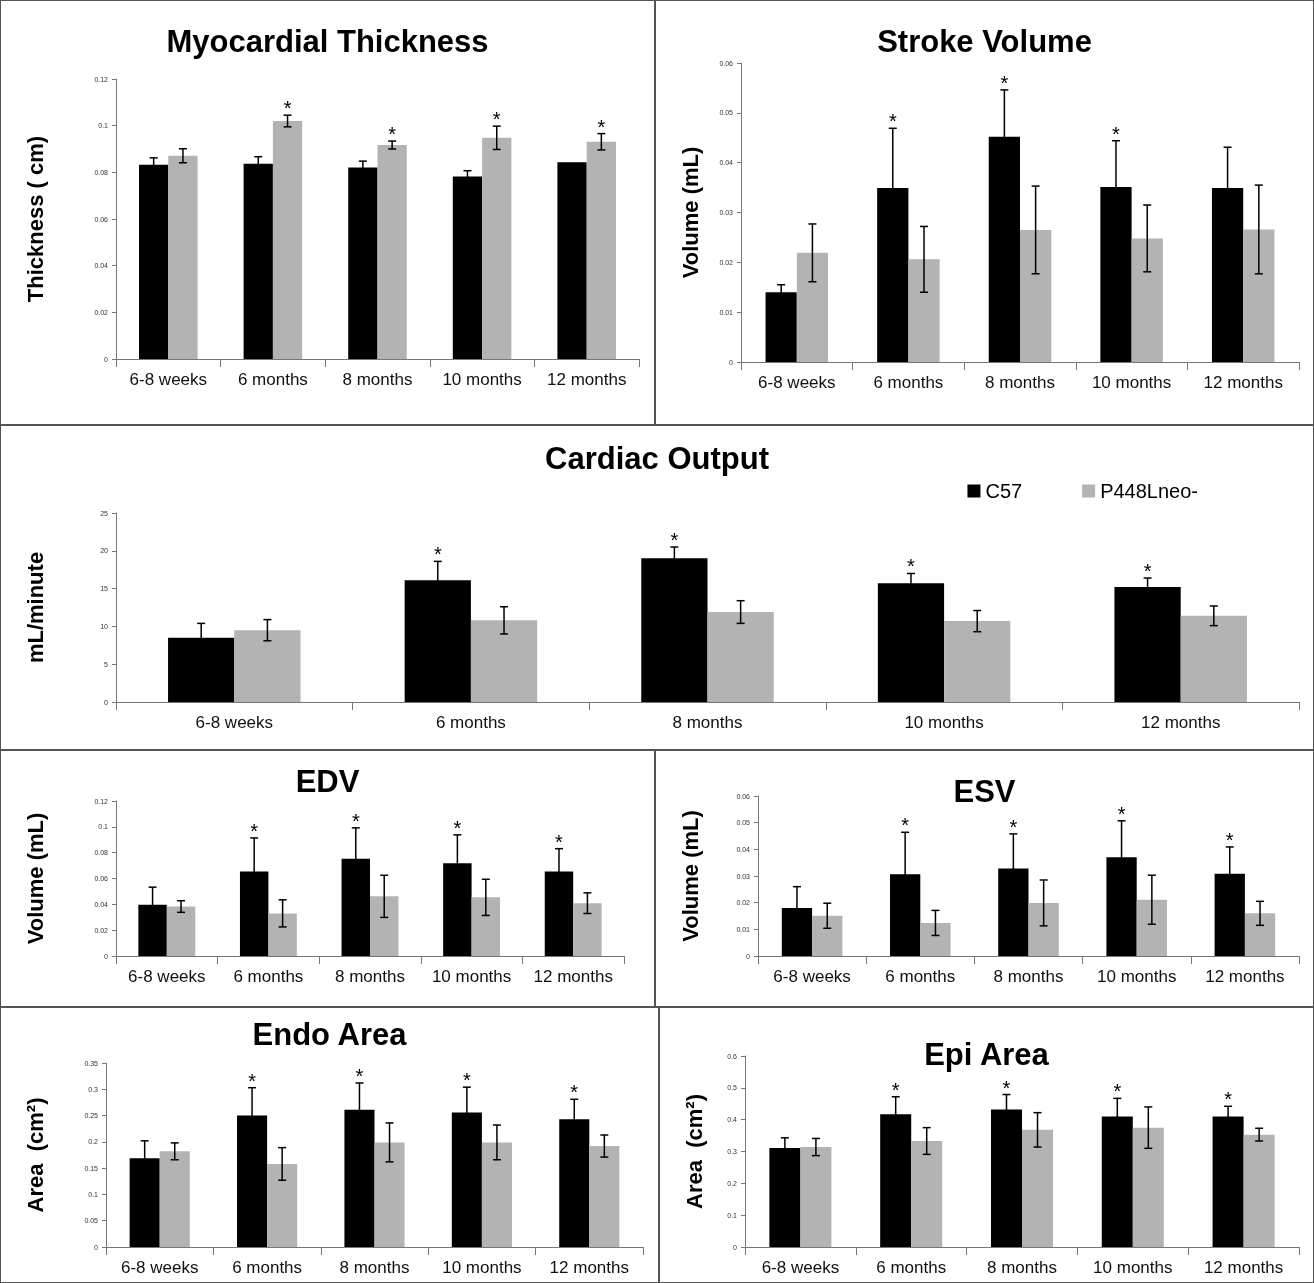  What do you see at coordinates (327, 781) in the screenshot?
I see `chart-title: EDV` at bounding box center [327, 781].